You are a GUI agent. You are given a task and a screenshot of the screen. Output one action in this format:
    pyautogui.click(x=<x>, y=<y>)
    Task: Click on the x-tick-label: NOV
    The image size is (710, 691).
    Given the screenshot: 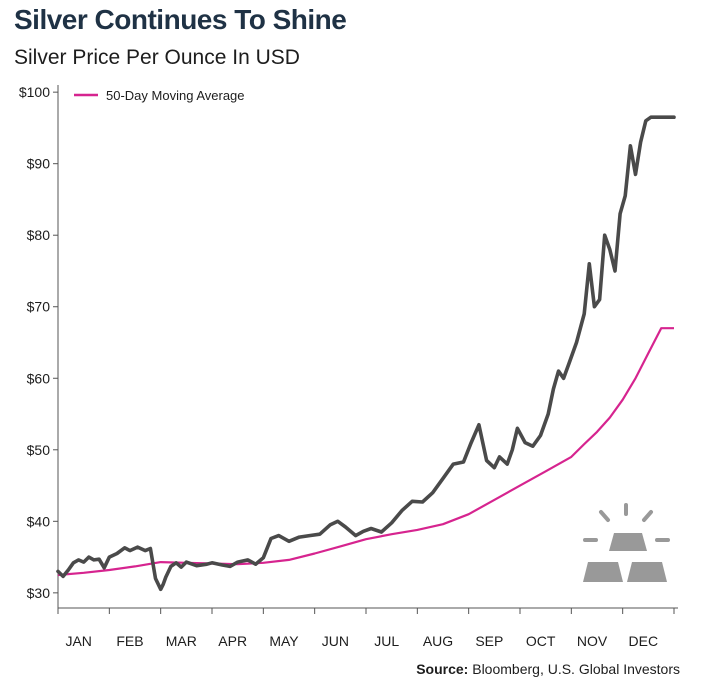 What is the action you would take?
    pyautogui.click(x=592, y=641)
    